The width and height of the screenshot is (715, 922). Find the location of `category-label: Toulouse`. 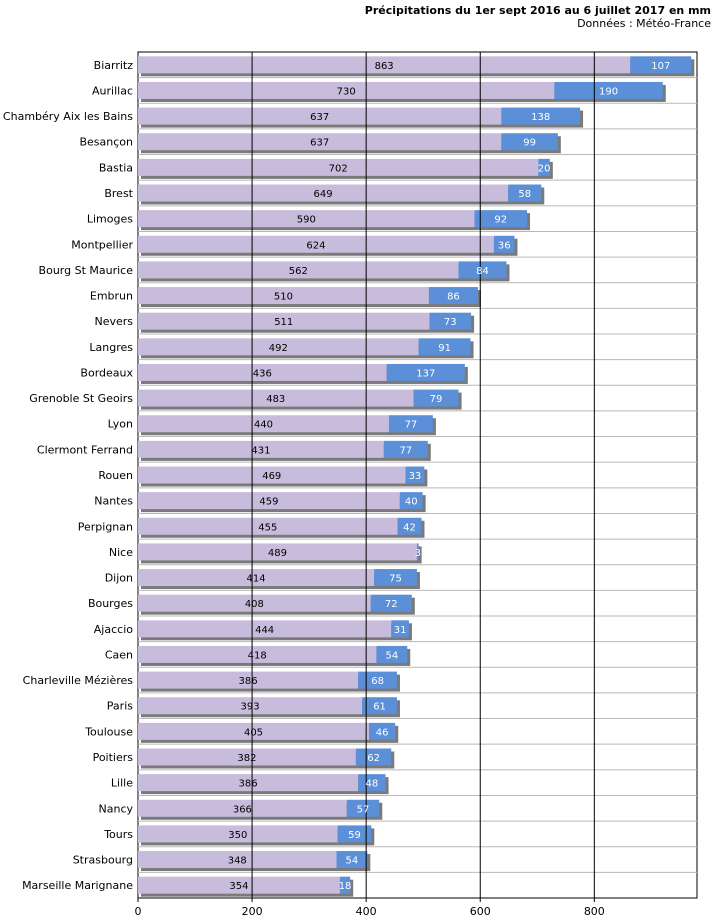

category-label: Toulouse is located at coordinates (108, 731).